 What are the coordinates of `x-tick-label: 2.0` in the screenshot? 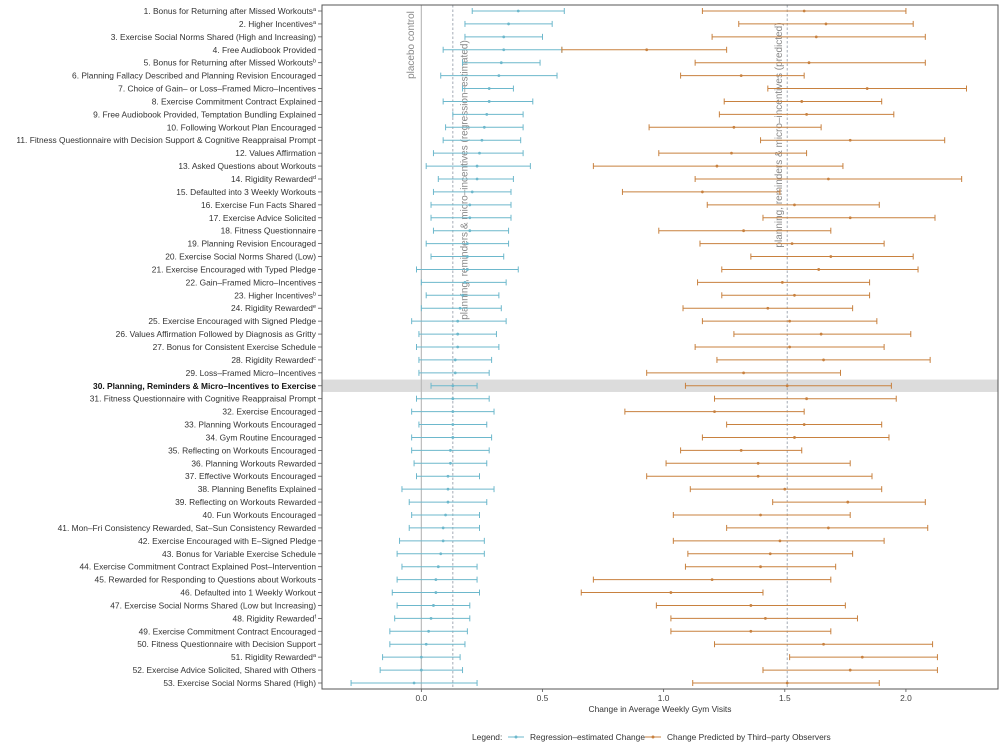 It's located at (906, 698).